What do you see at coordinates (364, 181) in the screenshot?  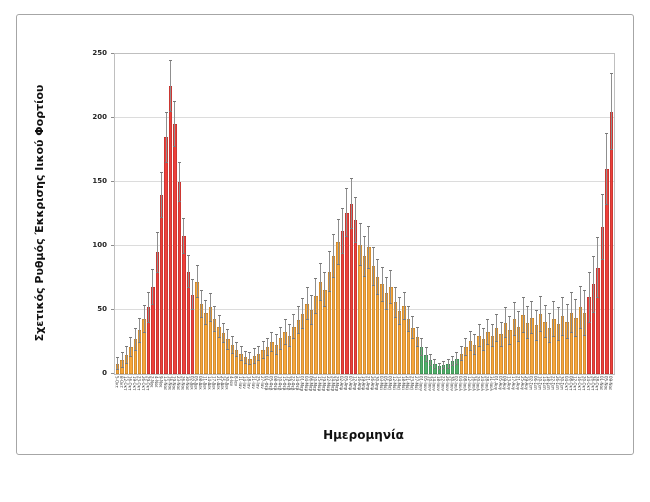 I see `gridline` at bounding box center [364, 181].